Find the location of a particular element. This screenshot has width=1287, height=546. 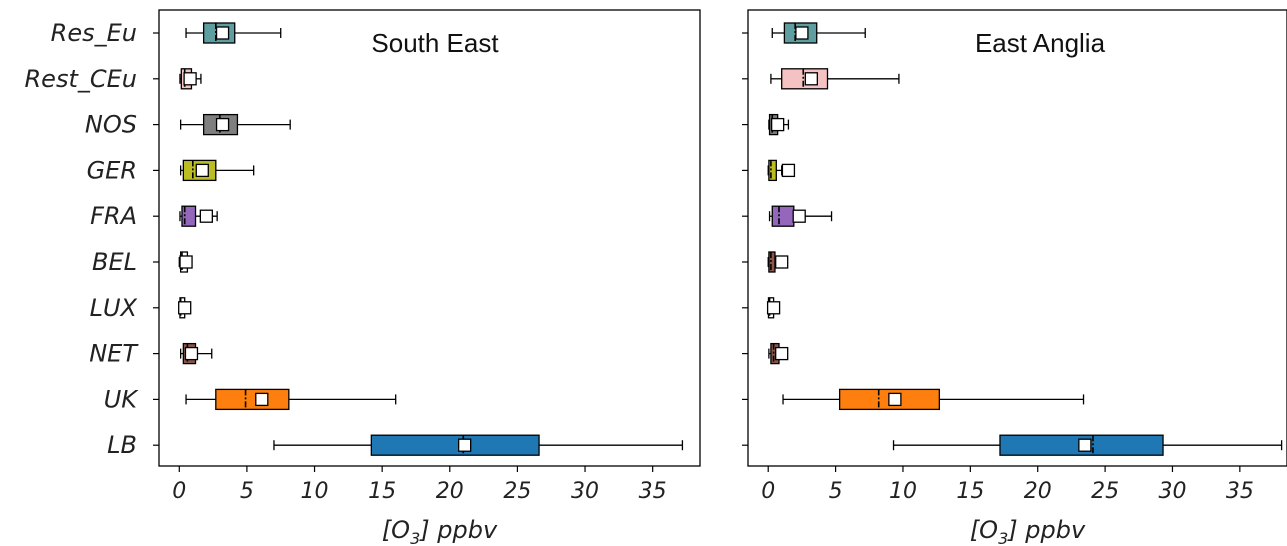

y-tick-label: Res_Eu is located at coordinates (94, 33).